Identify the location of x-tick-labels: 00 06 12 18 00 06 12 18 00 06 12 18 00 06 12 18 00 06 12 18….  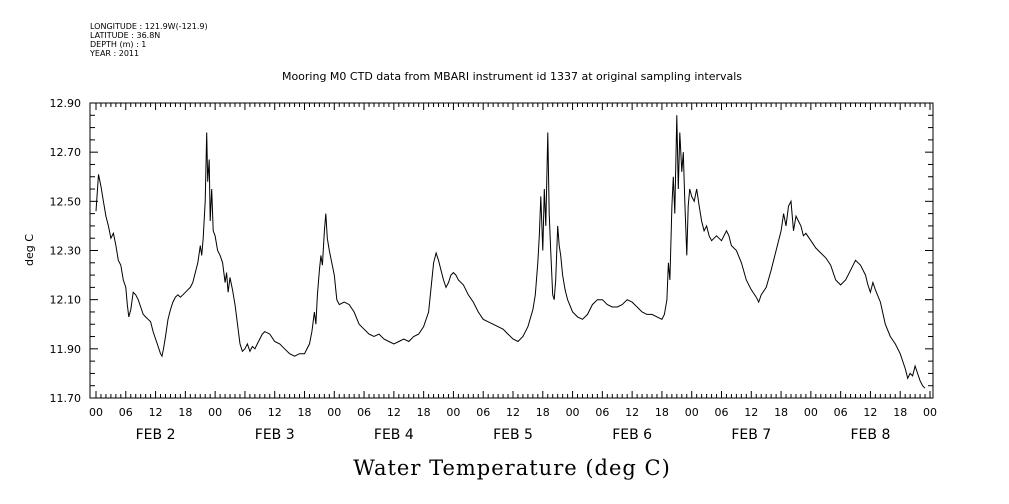
(513, 412).